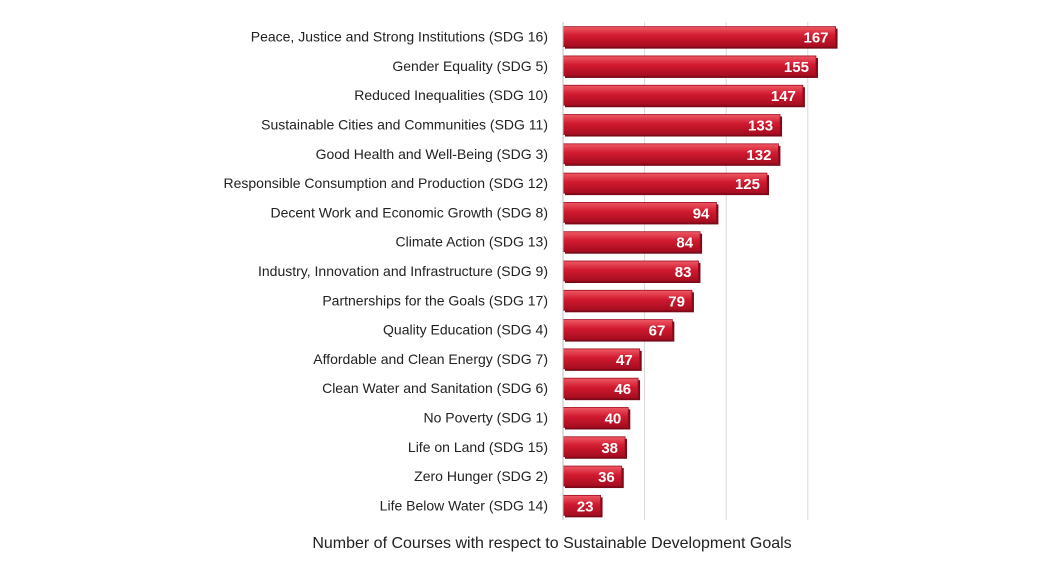 This screenshot has height=569, width=1064. What do you see at coordinates (430, 359) in the screenshot?
I see `category-label: Affordable and Clean Energy (SDG 7)` at bounding box center [430, 359].